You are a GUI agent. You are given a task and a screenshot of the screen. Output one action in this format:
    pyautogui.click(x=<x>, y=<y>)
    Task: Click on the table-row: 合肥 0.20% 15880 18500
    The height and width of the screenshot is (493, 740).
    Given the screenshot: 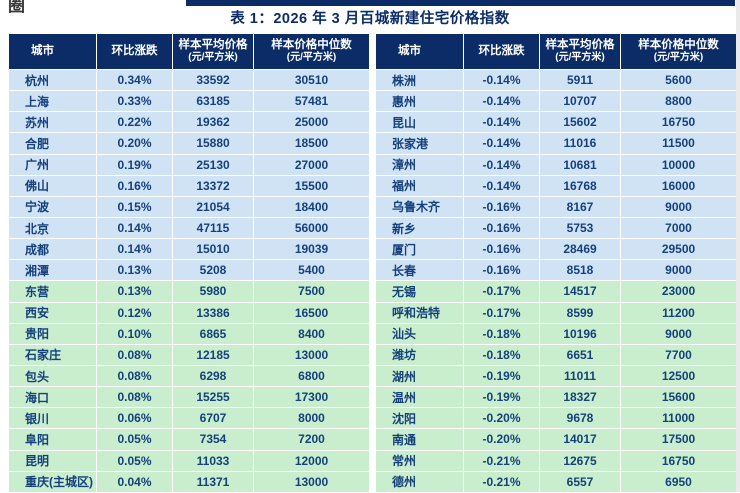 What is the action you would take?
    pyautogui.click(x=189, y=143)
    